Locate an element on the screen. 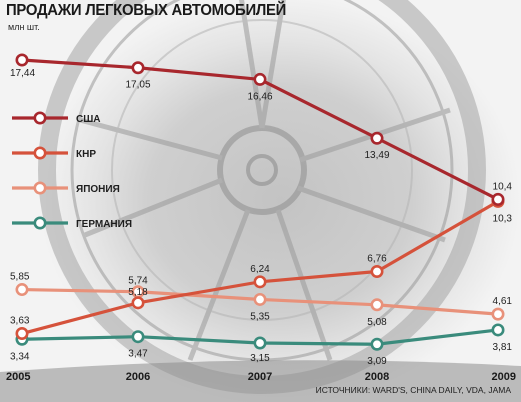  data-point-usa-2008 is located at coordinates (377, 138).